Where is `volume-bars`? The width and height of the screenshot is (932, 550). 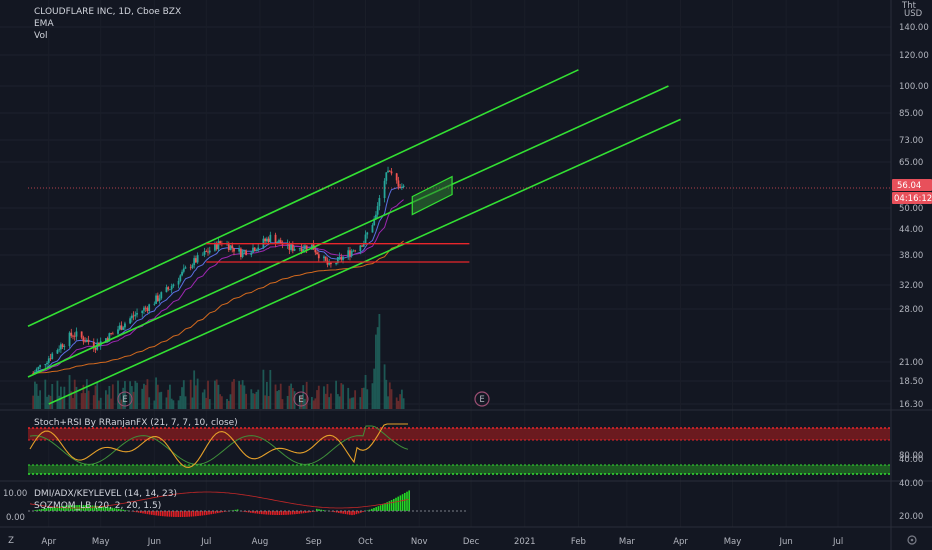
volume-bars is located at coordinates (218, 361).